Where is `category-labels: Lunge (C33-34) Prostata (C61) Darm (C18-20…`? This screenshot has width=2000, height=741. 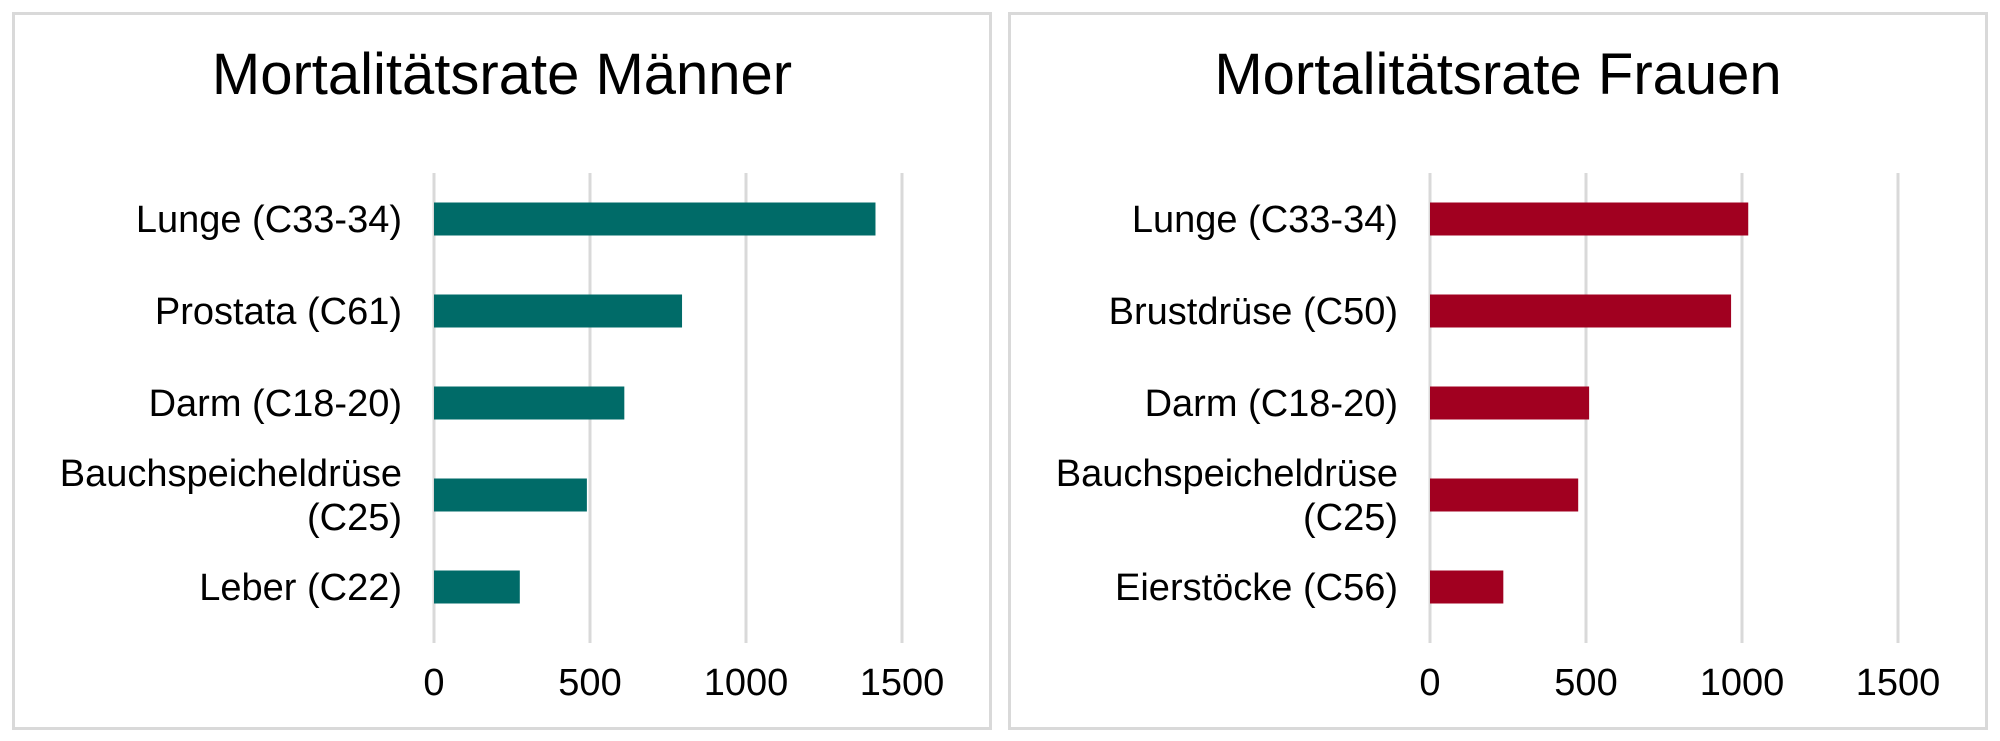 category-labels: Lunge (C33-34) Prostata (C61) Darm (C18-20… is located at coordinates (231, 404).